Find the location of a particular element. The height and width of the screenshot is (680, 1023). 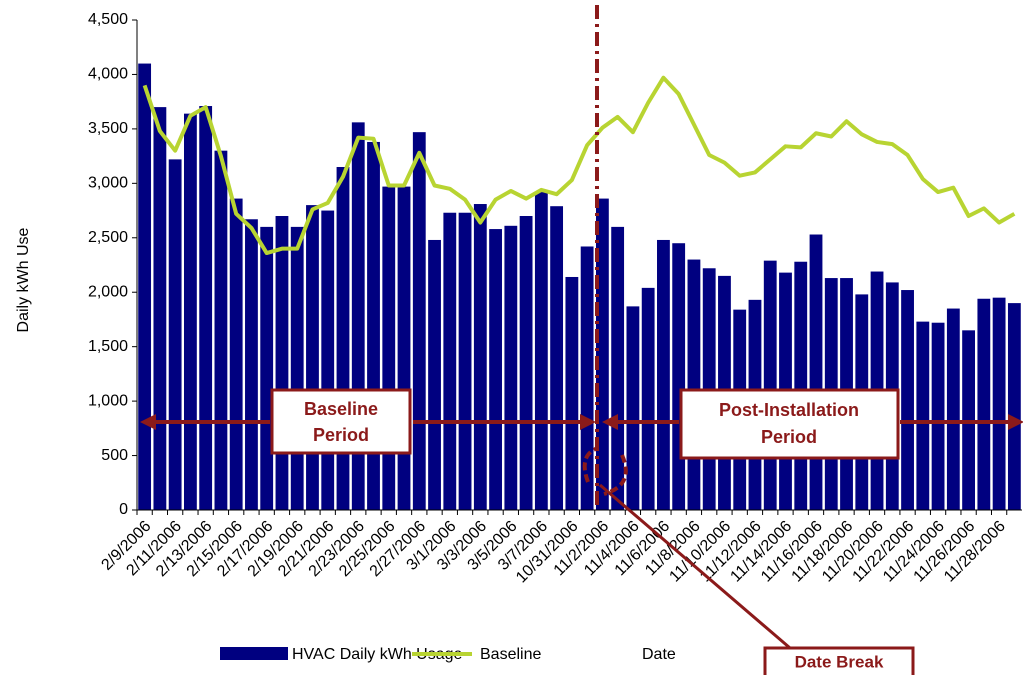

annotation: Post-Installation is located at coordinates (789, 410).